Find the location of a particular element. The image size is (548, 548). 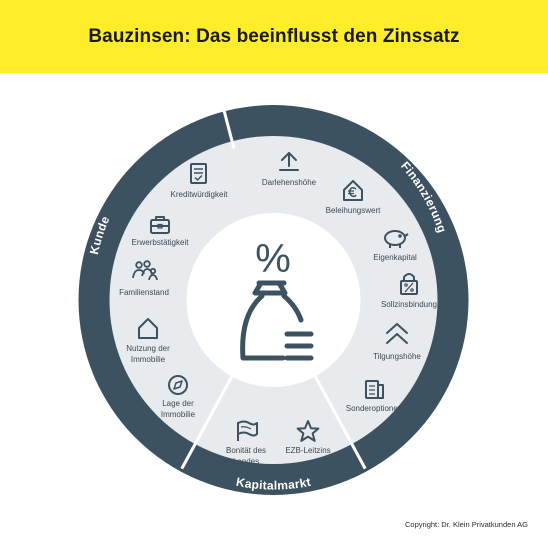

svg-text: Kapitalmarkt is located at coordinates (273, 484).